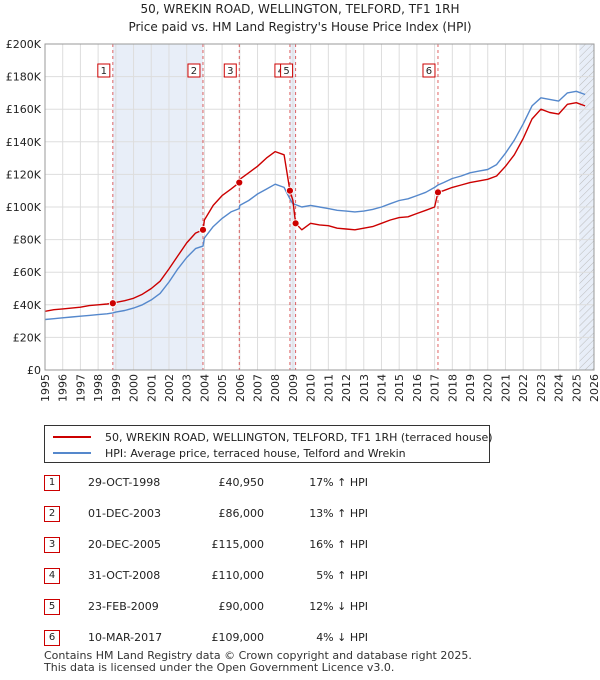  What do you see at coordinates (338, 482) in the screenshot?
I see `sale-hpi-change: 17% ↑ HPI` at bounding box center [338, 482].